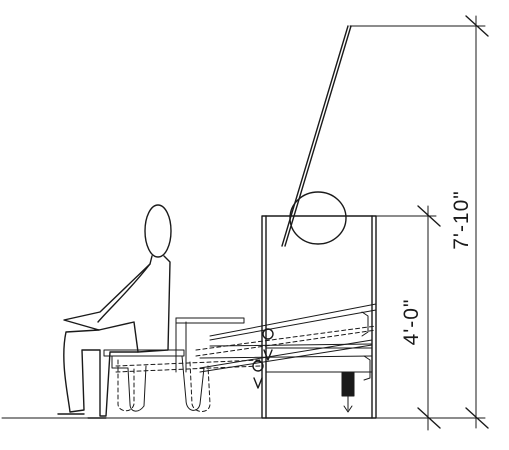  I want to click on lamp-arm, so click(315, 136).